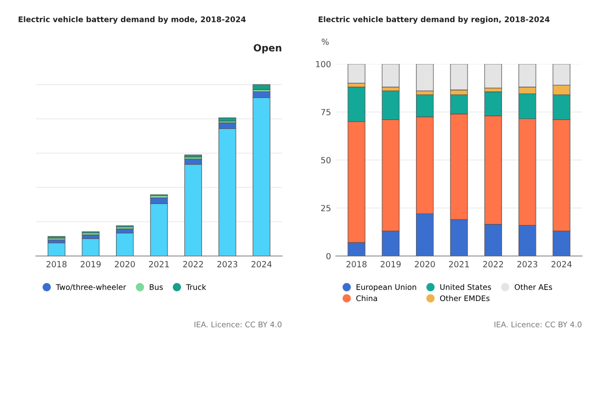 This screenshot has width=600, height=400. Describe the element at coordinates (325, 208) in the screenshot. I see `y-tick-label: 25` at that location.